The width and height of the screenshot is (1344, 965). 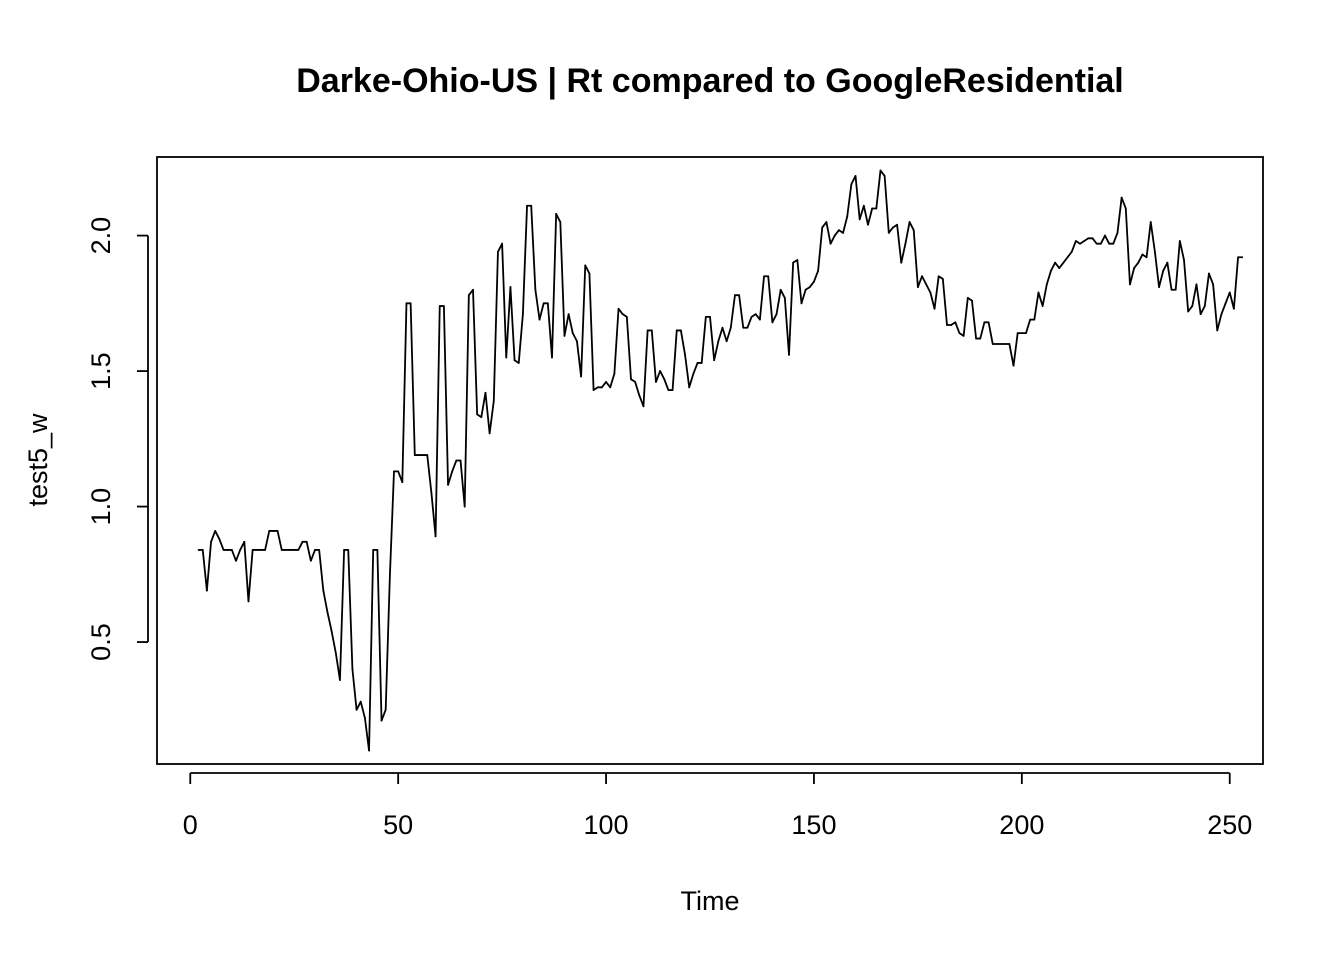 What do you see at coordinates (710, 901) in the screenshot?
I see `x-axis-label: Time` at bounding box center [710, 901].